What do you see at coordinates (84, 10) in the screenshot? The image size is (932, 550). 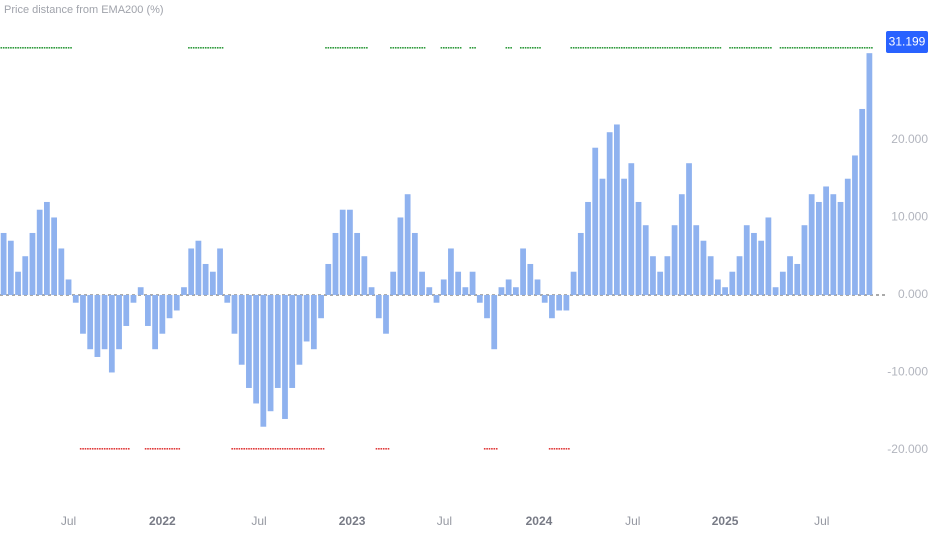 I see `chart-title: Price distance from EMA200 (%)` at bounding box center [84, 10].